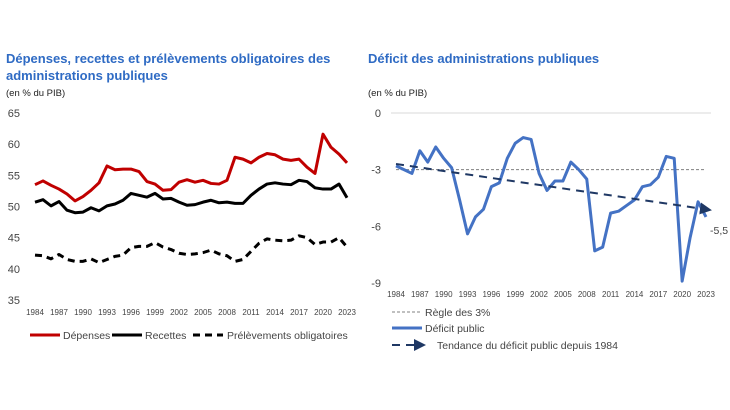  Describe the element at coordinates (323, 312) in the screenshot. I see `left-chart-xtick-label: 2020` at that location.